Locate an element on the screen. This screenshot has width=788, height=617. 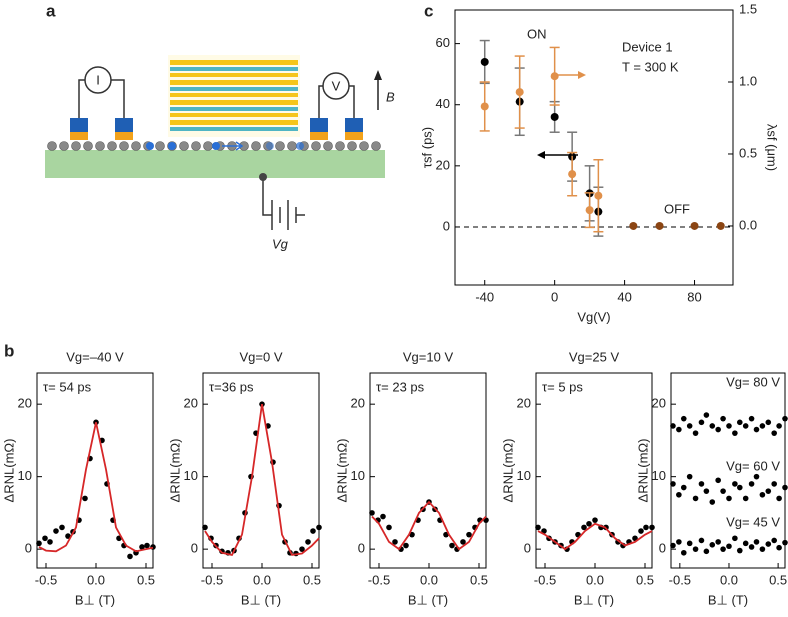
x-tick-label: -40 is located at coordinates (484, 296).